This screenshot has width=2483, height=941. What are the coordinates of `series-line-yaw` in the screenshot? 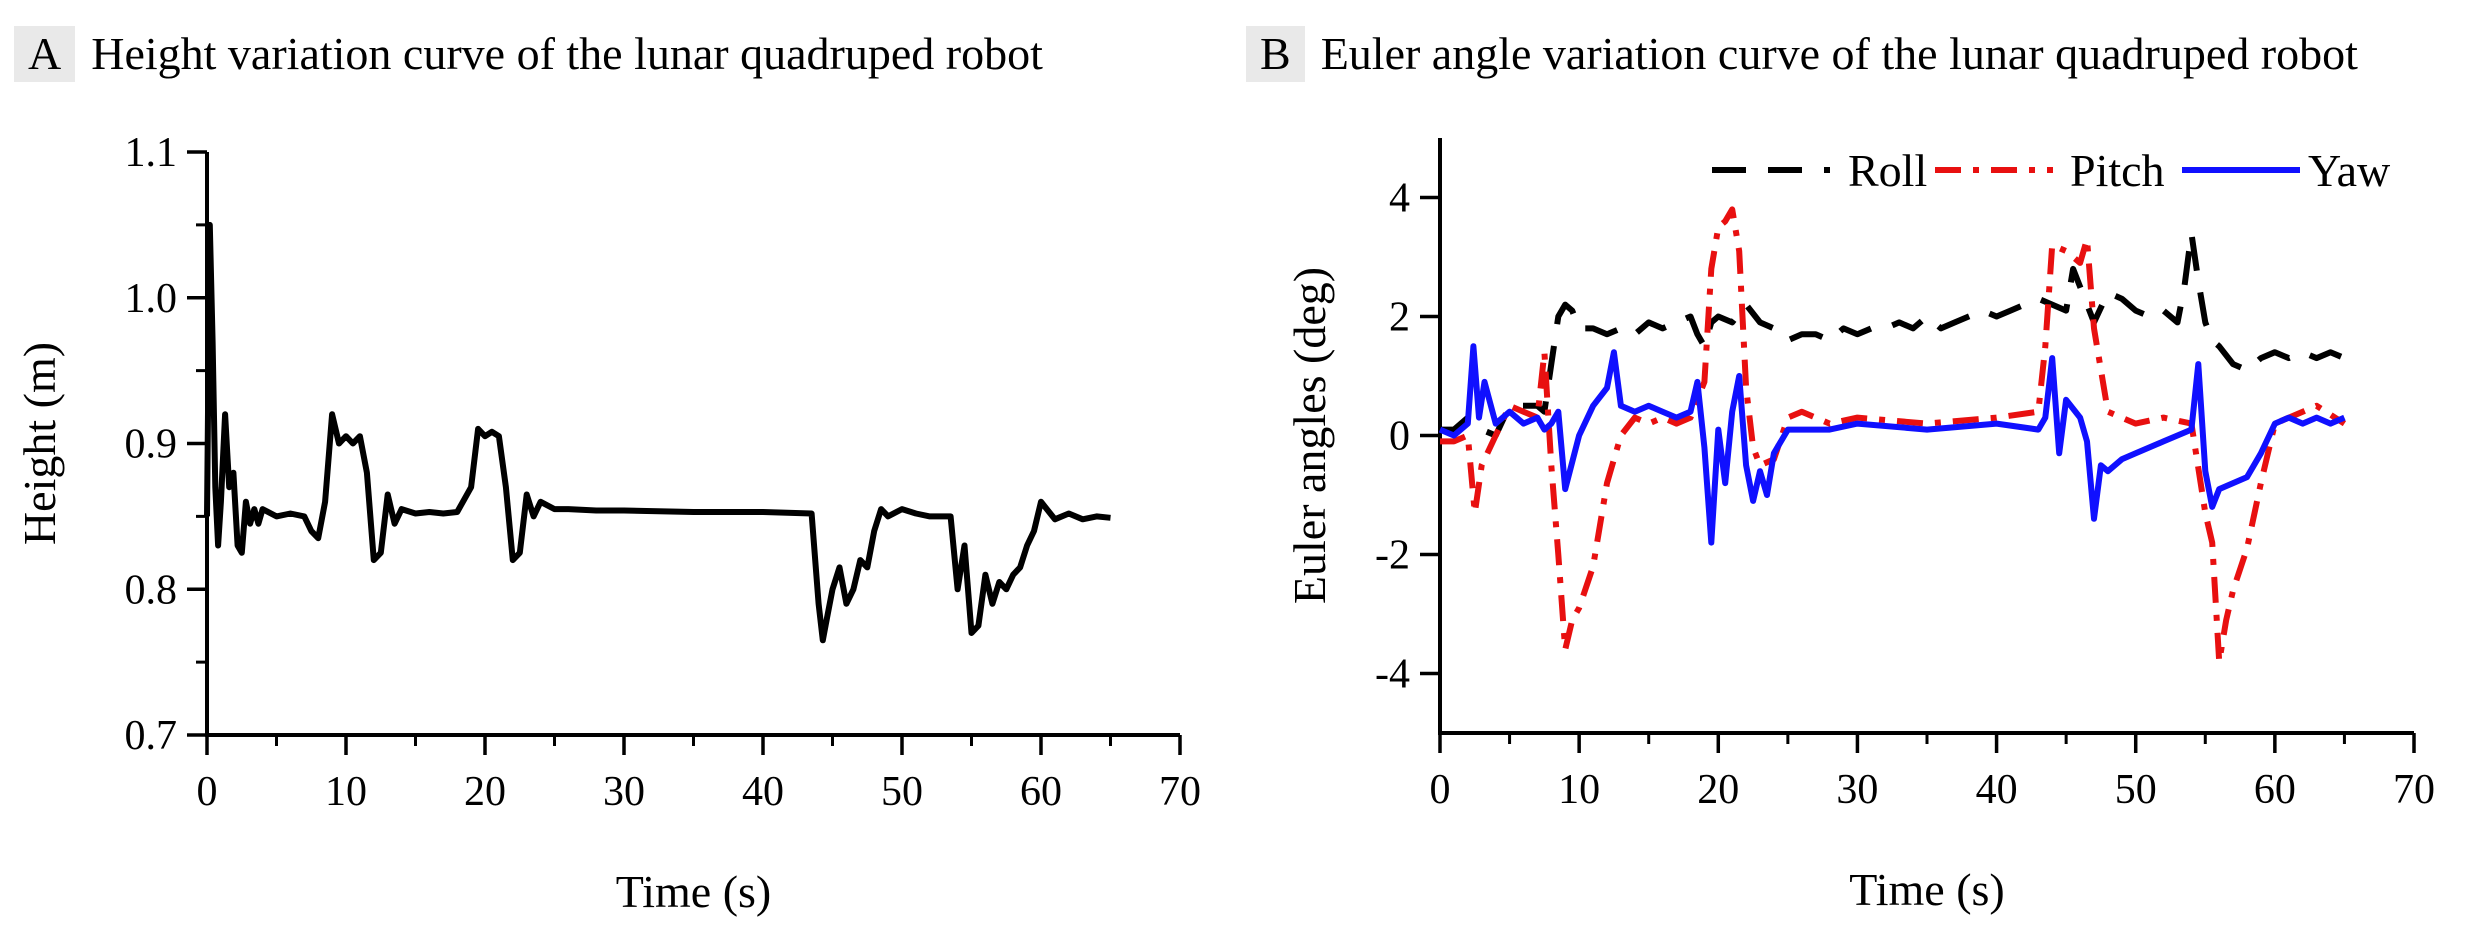 It's located at (1892, 444).